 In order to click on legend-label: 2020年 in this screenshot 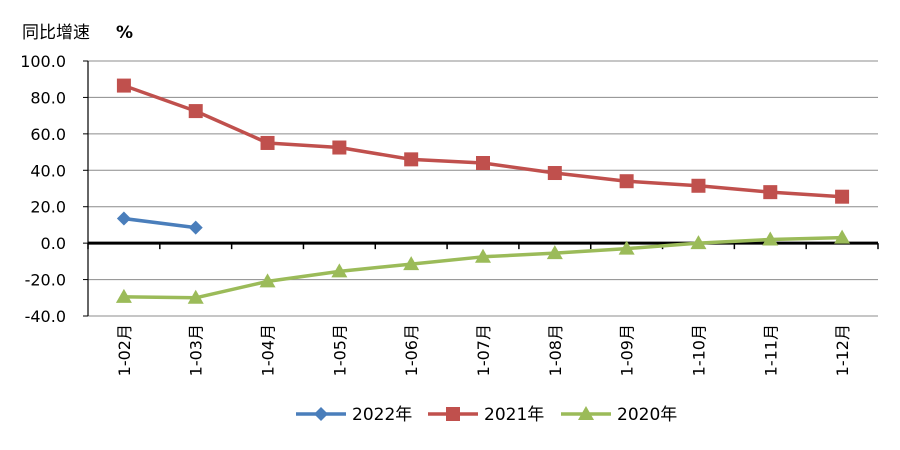, I will do `click(647, 415)`.